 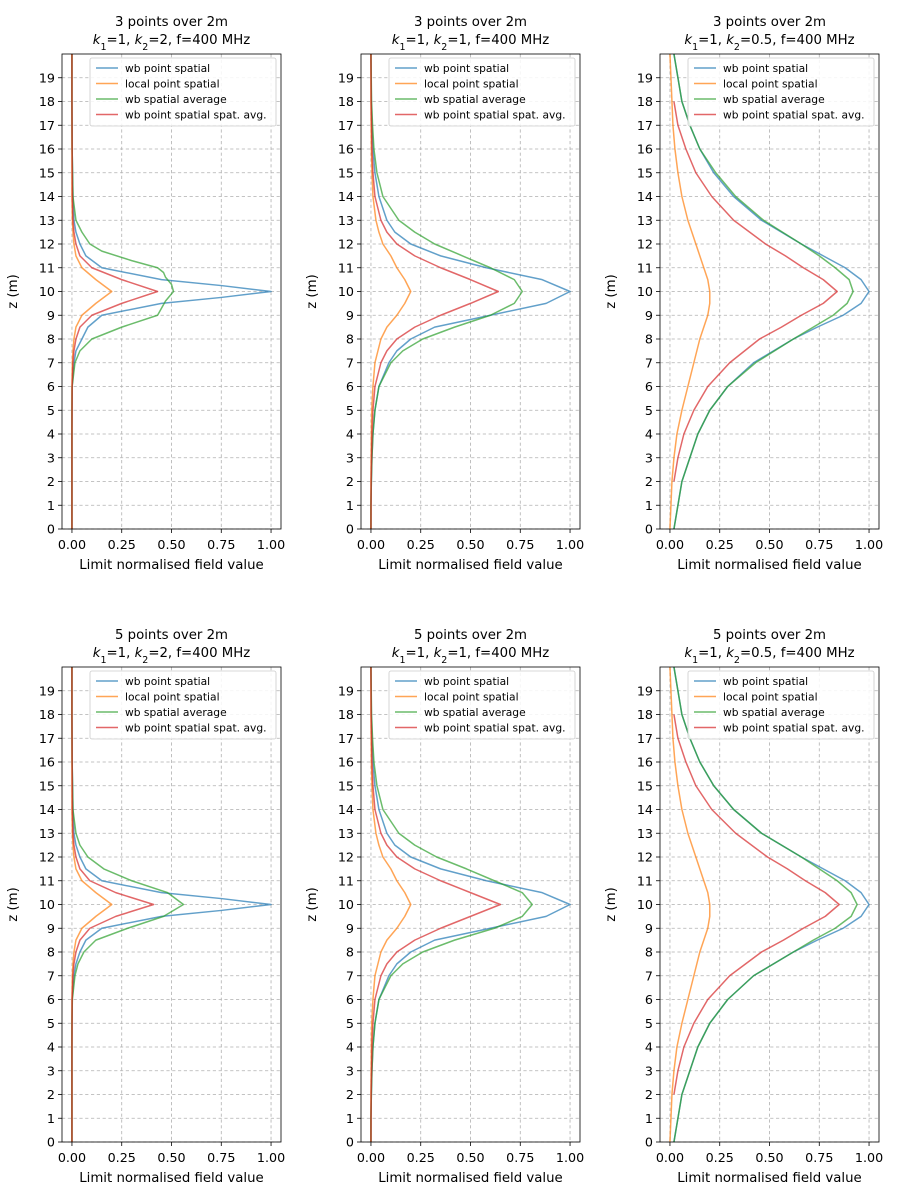 What do you see at coordinates (346, 101) in the screenshot?
I see `y-tick-label: 18` at bounding box center [346, 101].